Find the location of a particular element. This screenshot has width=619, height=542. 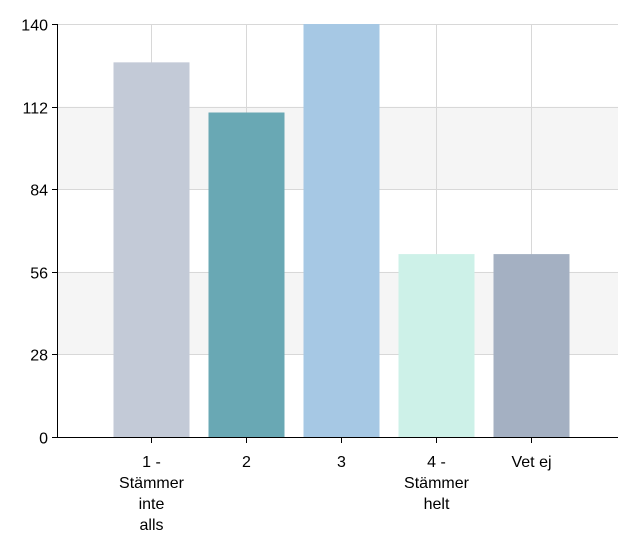

y-tick-label: 140 is located at coordinates (34, 26).